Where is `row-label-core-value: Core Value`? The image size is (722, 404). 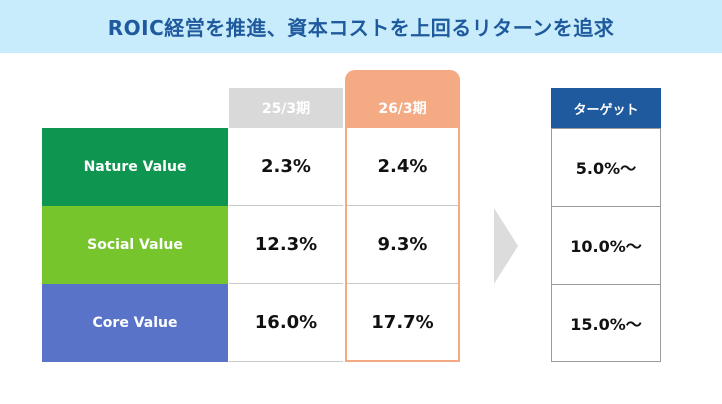
row-label-core-value: Core Value is located at coordinates (135, 323).